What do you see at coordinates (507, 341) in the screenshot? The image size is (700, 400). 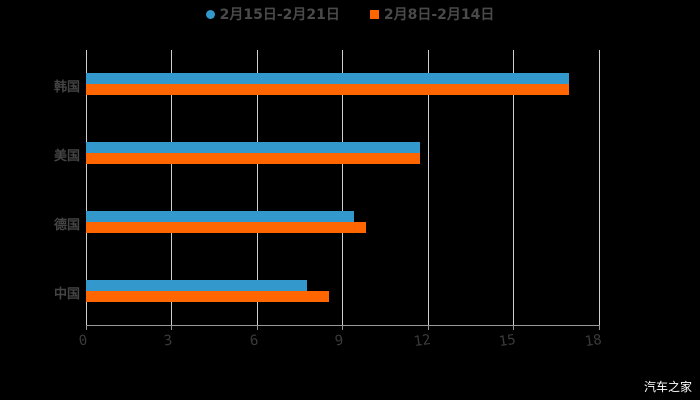 I see `x-tick-label: 15` at bounding box center [507, 341].